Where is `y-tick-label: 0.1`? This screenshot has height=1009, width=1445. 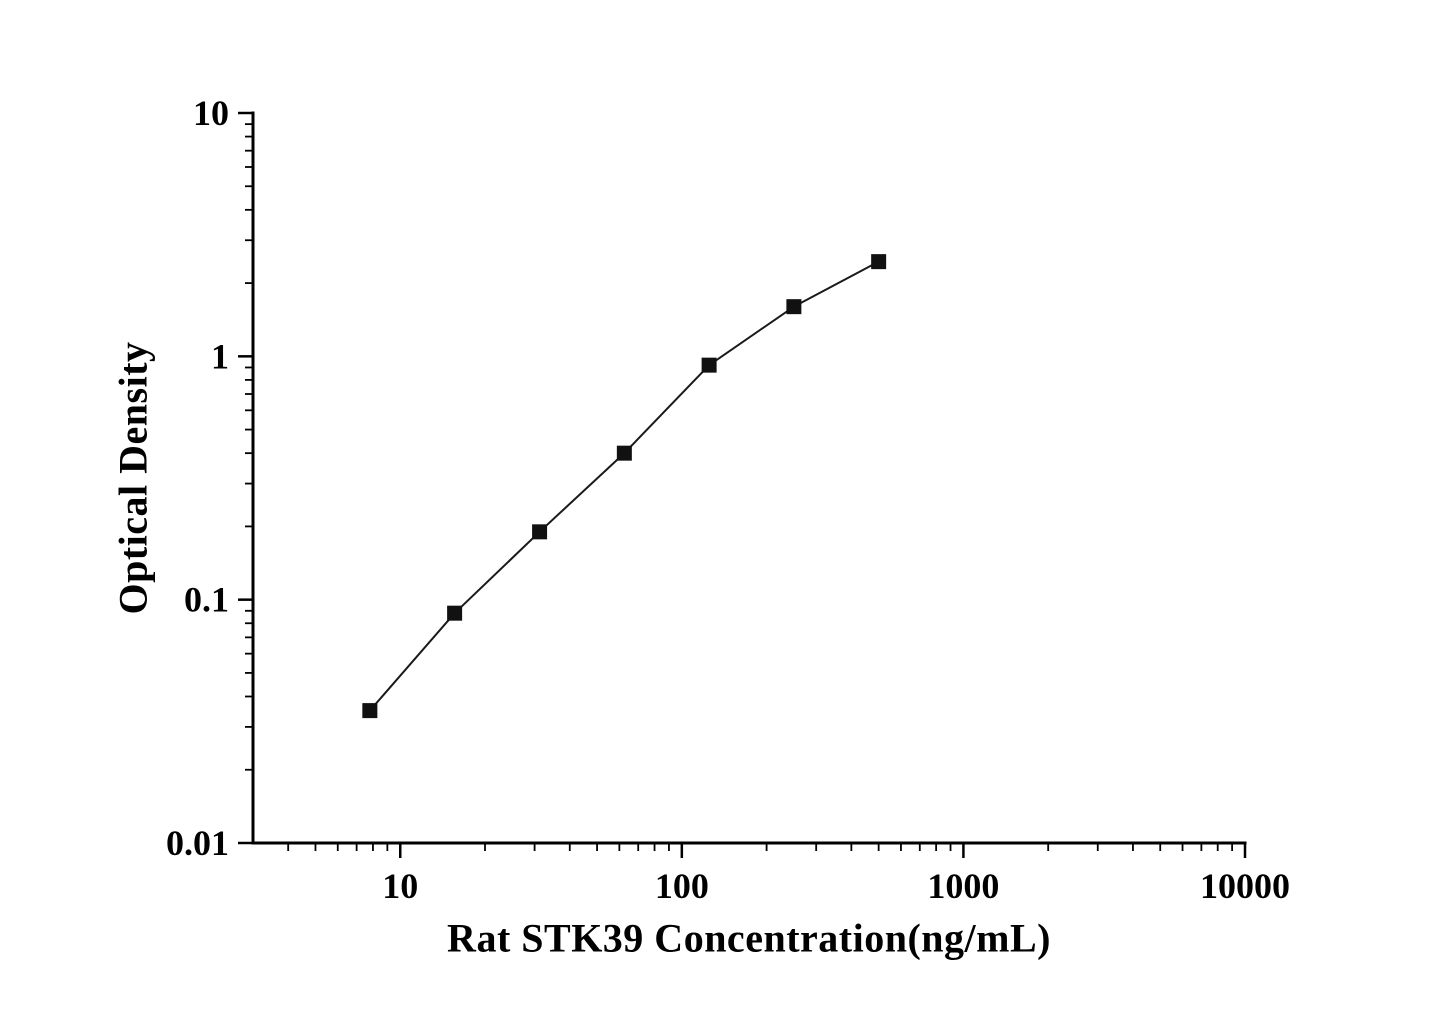 y-tick-label: 0.1 is located at coordinates (206, 600).